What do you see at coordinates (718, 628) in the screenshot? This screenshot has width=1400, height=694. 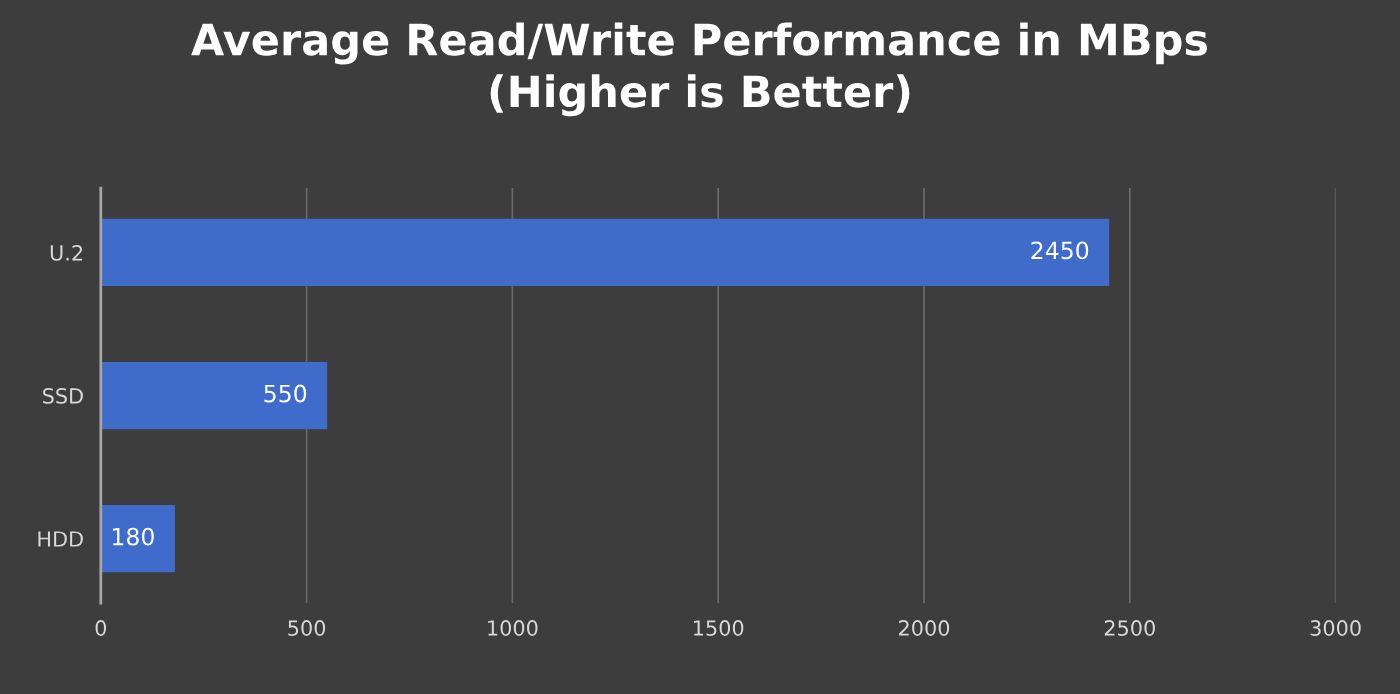 I see `x-tick-label: 1500` at bounding box center [718, 628].